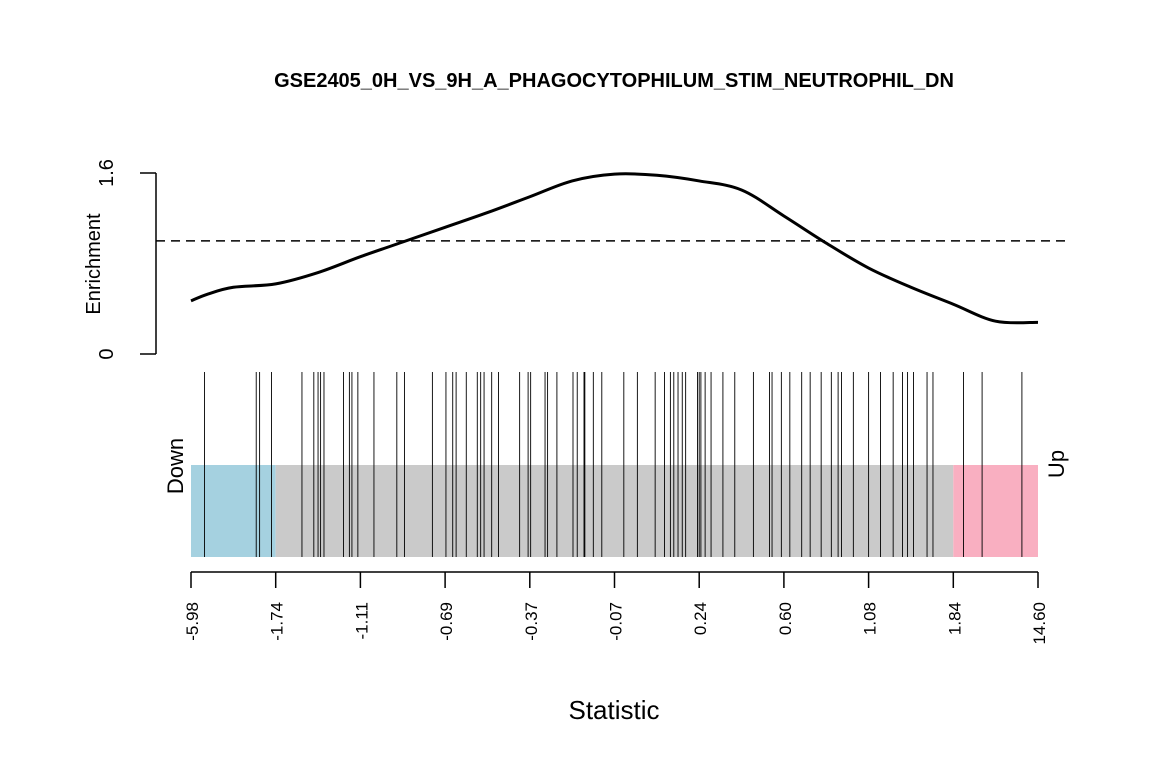  I want to click on x-tick-label-9: 1.84, so click(954, 618).